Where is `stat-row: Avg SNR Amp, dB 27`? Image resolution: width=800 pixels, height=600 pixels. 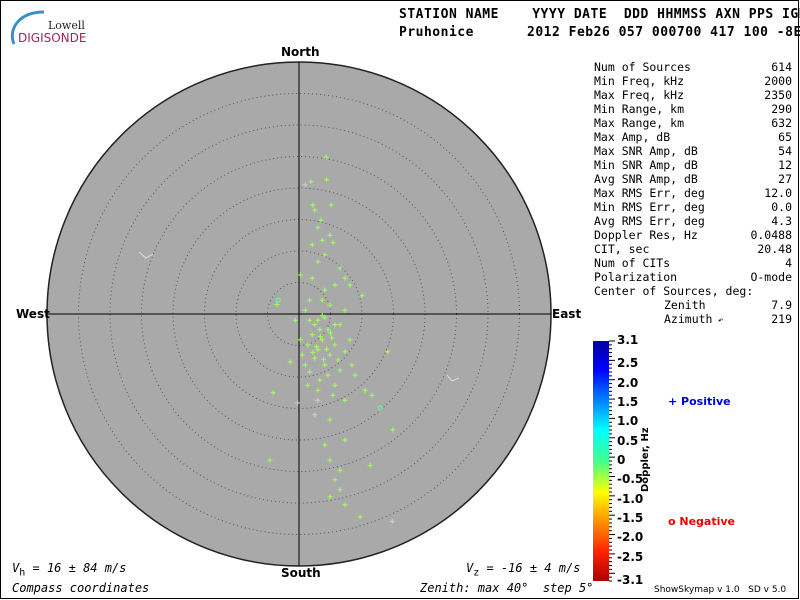
stat-row: Avg SNR Amp, dB 27 is located at coordinates (693, 179).